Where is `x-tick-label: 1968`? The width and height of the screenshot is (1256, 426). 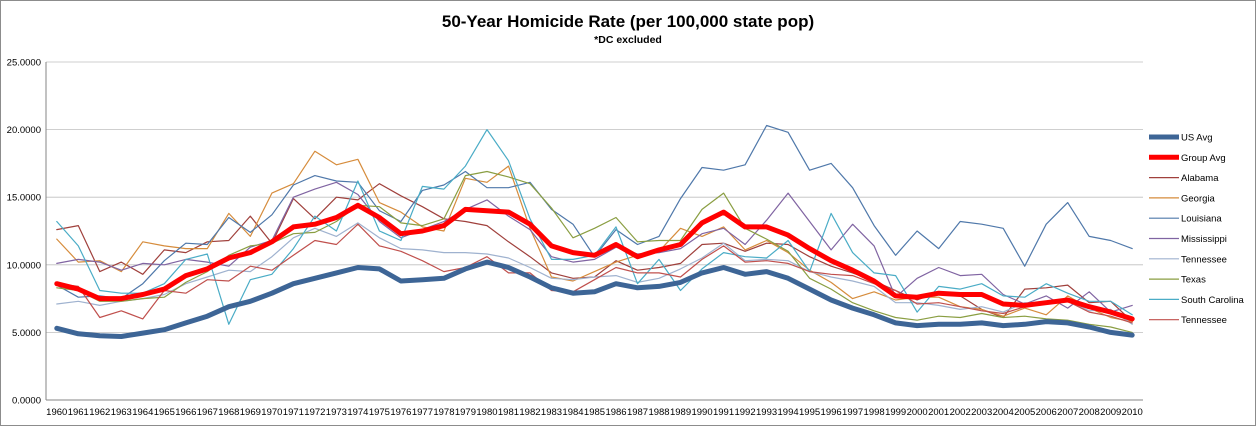
x-tick-label: 1968 is located at coordinates (228, 412).